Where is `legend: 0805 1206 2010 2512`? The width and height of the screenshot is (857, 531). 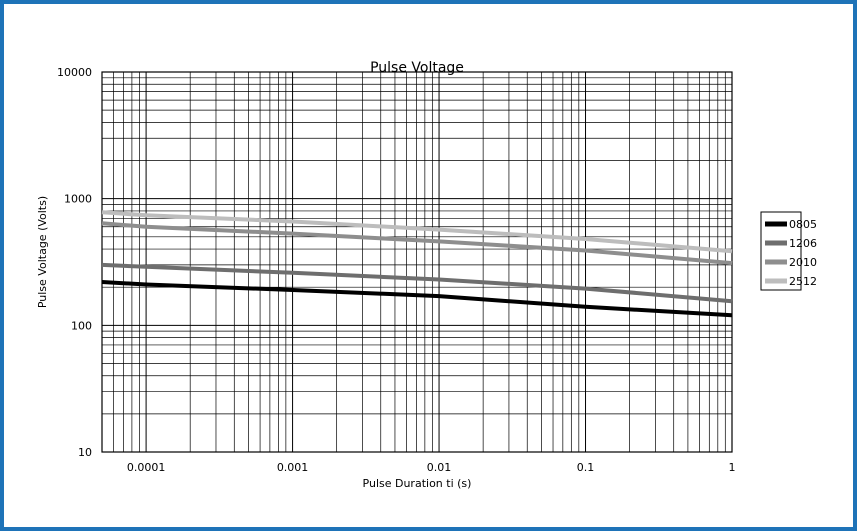
legend: 0805 1206 2010 2512 is located at coordinates (788, 251).